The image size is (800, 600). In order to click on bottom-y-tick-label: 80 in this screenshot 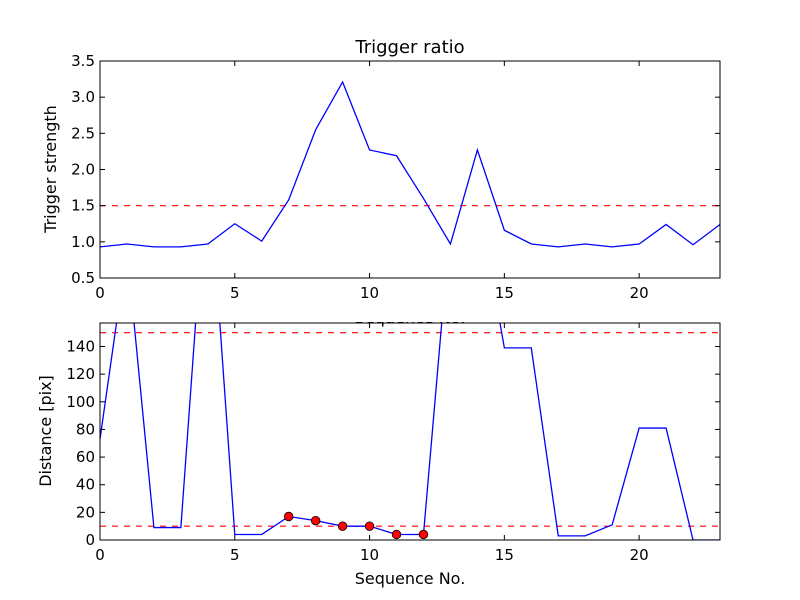, I will do `click(85, 429)`.